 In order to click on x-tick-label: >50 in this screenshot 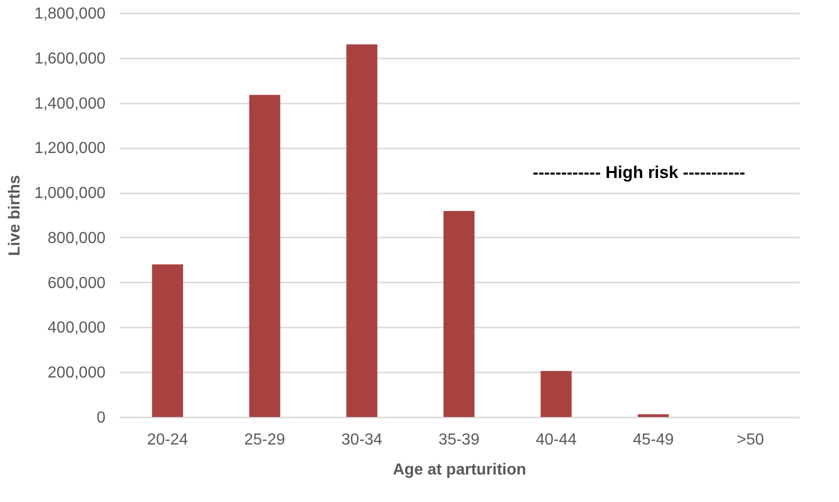, I will do `click(750, 440)`.